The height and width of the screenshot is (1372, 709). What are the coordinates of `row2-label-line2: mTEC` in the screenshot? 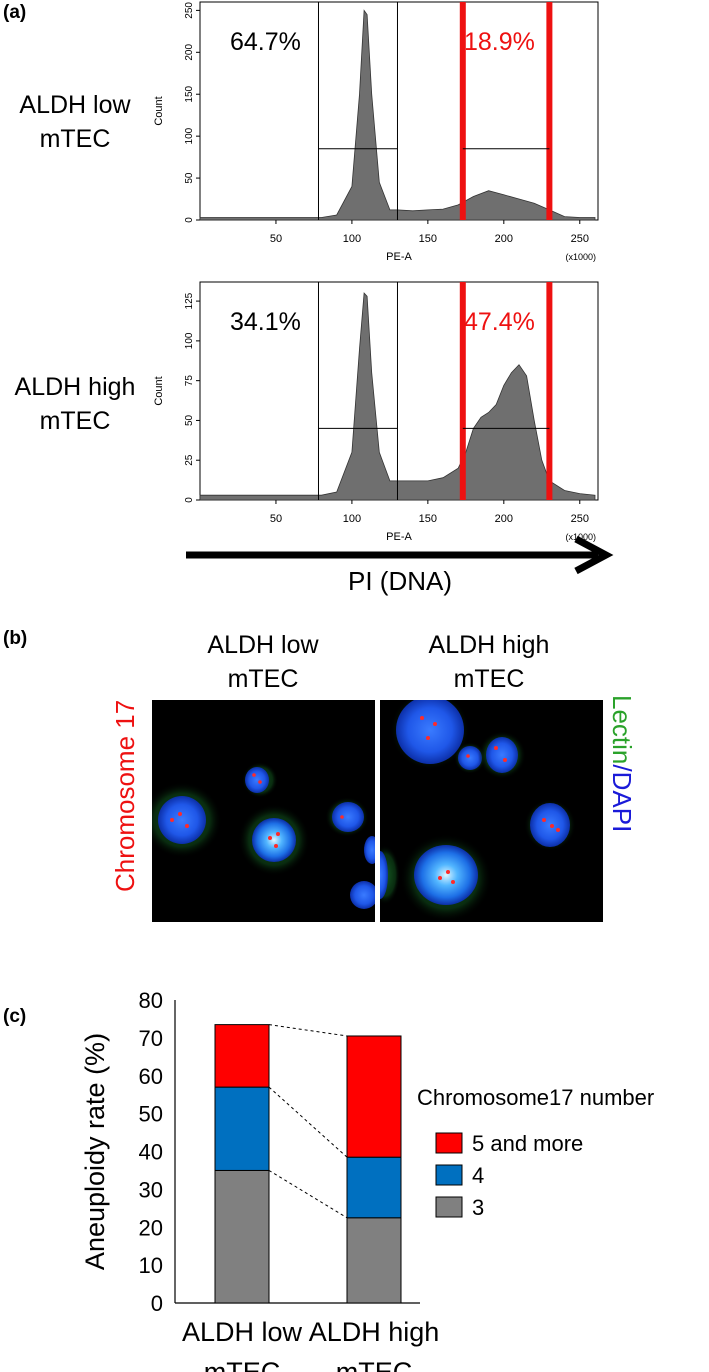 It's located at (75, 421).